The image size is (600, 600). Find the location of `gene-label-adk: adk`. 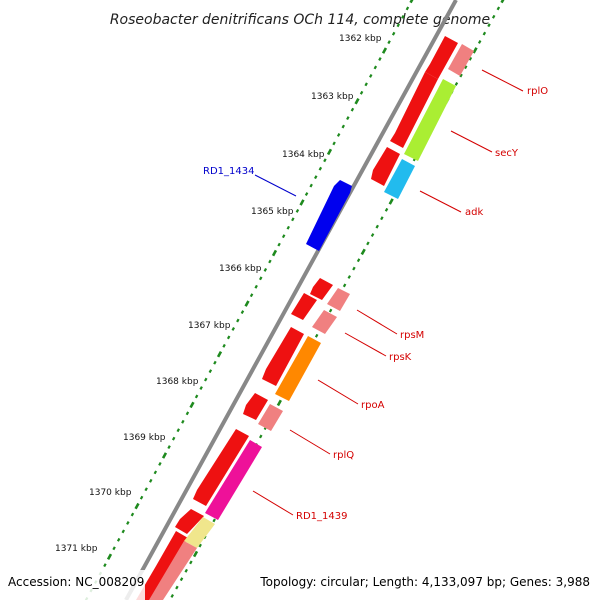

gene-label-adk: adk is located at coordinates (474, 212).